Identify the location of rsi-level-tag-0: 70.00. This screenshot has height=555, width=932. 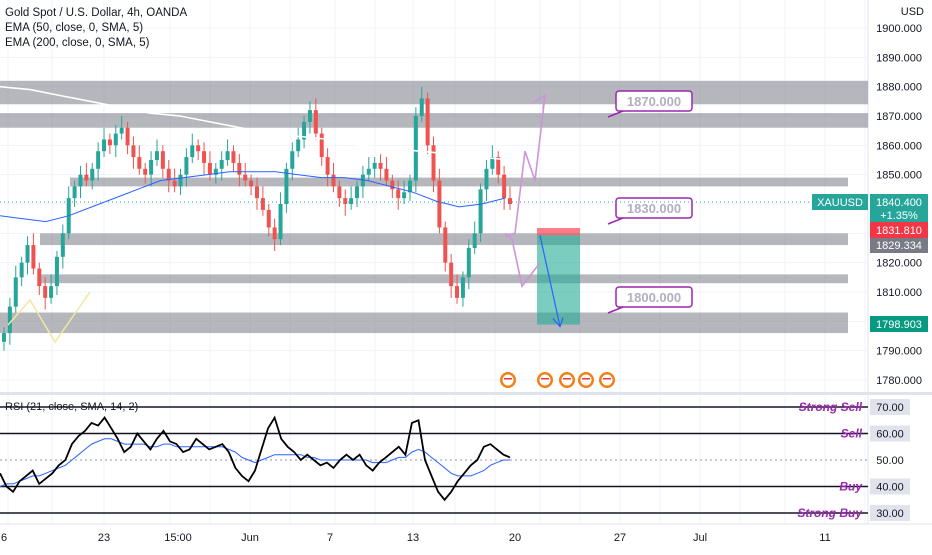
(890, 408).